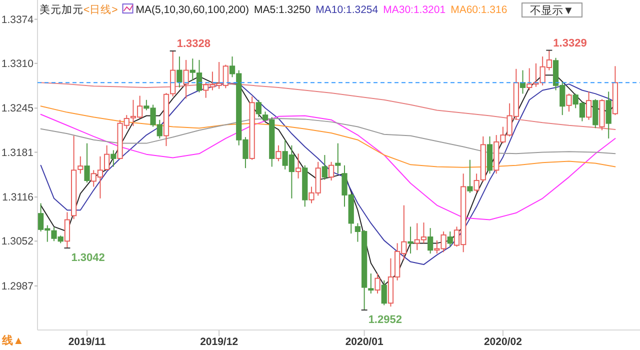  I want to click on chart-title: 美元加元, so click(62, 9).